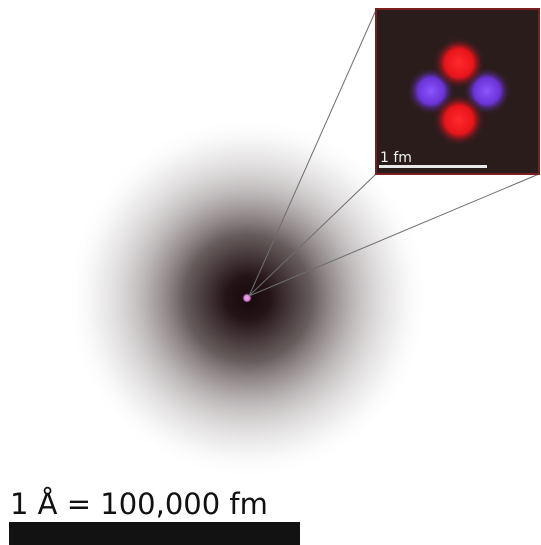  What do you see at coordinates (459, 63) in the screenshot?
I see `proton-top` at bounding box center [459, 63].